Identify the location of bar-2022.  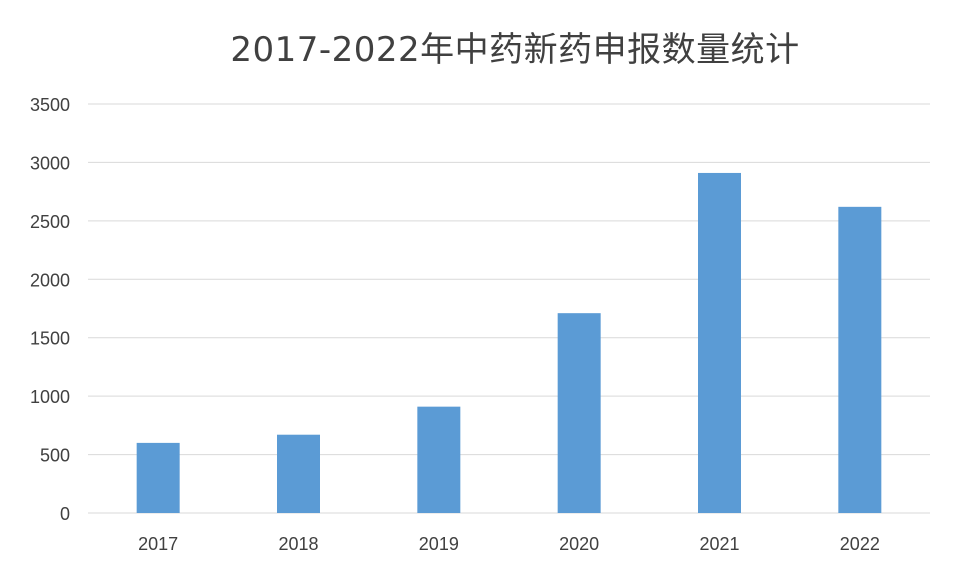
(860, 359).